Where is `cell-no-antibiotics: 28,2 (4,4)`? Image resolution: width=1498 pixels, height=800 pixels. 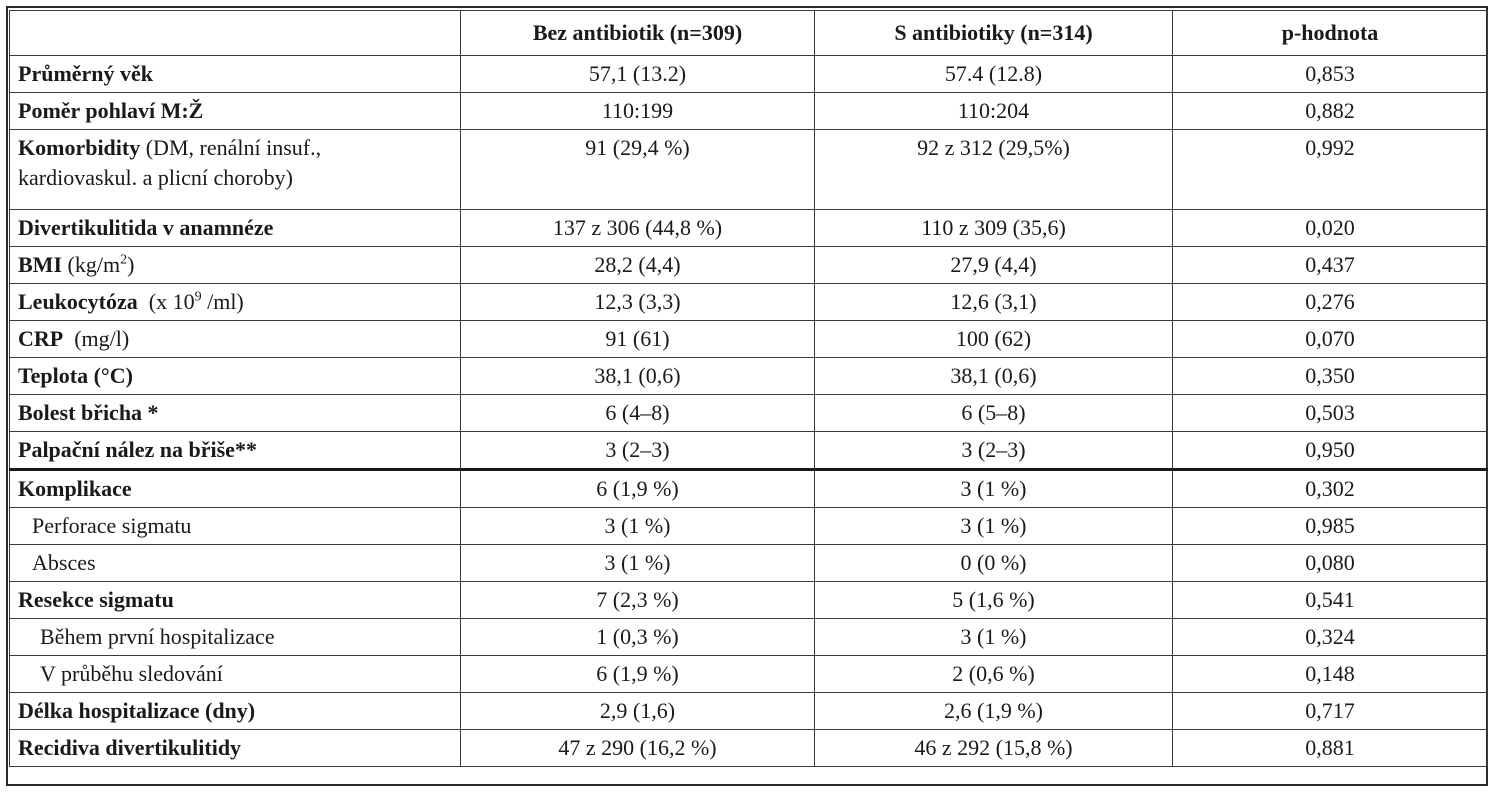 cell-no-antibiotics: 28,2 (4,4) is located at coordinates (637, 265).